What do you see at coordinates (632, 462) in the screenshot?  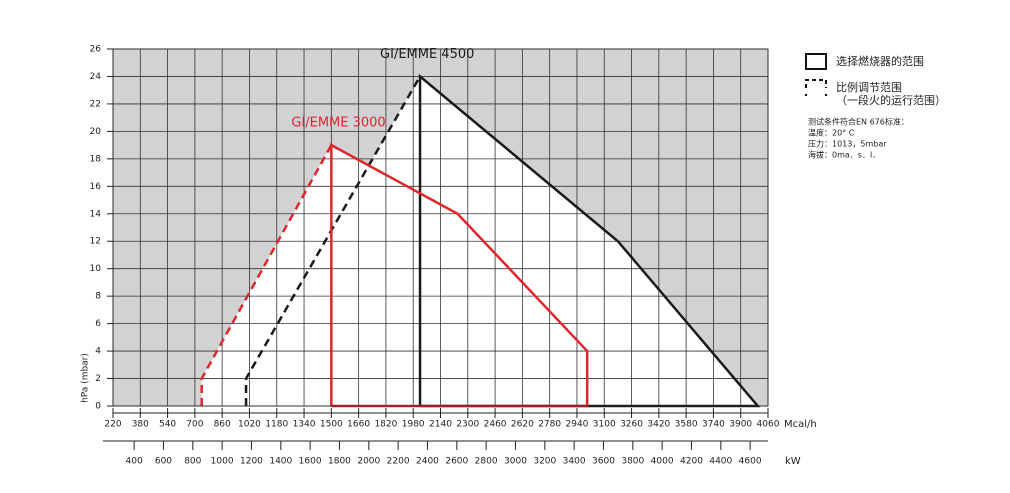 I see `x2-tick-label: 3800` at bounding box center [632, 462].